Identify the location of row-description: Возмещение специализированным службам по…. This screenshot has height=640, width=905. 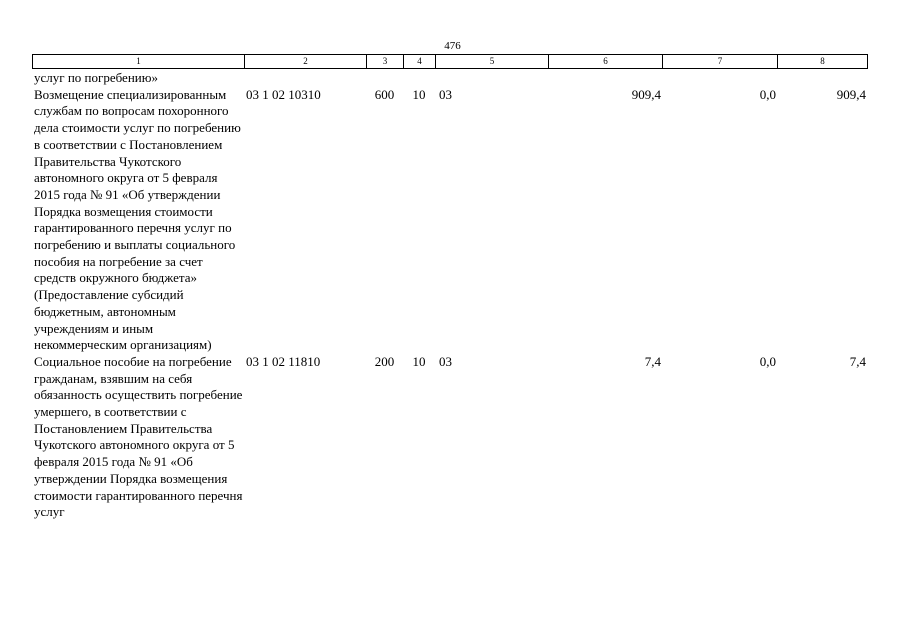
(137, 219).